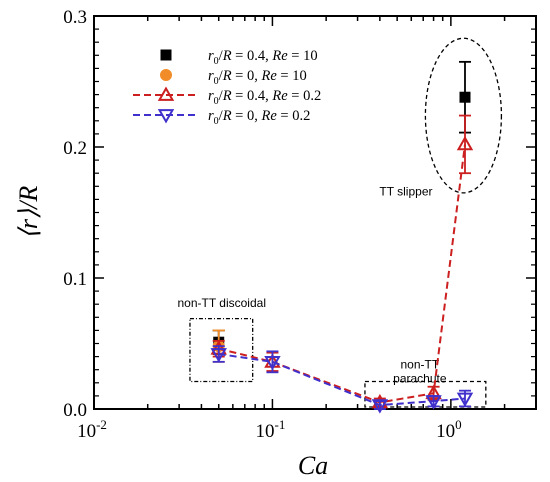  What do you see at coordinates (75, 17) in the screenshot?
I see `y-tick-label: 0.3` at bounding box center [75, 17].